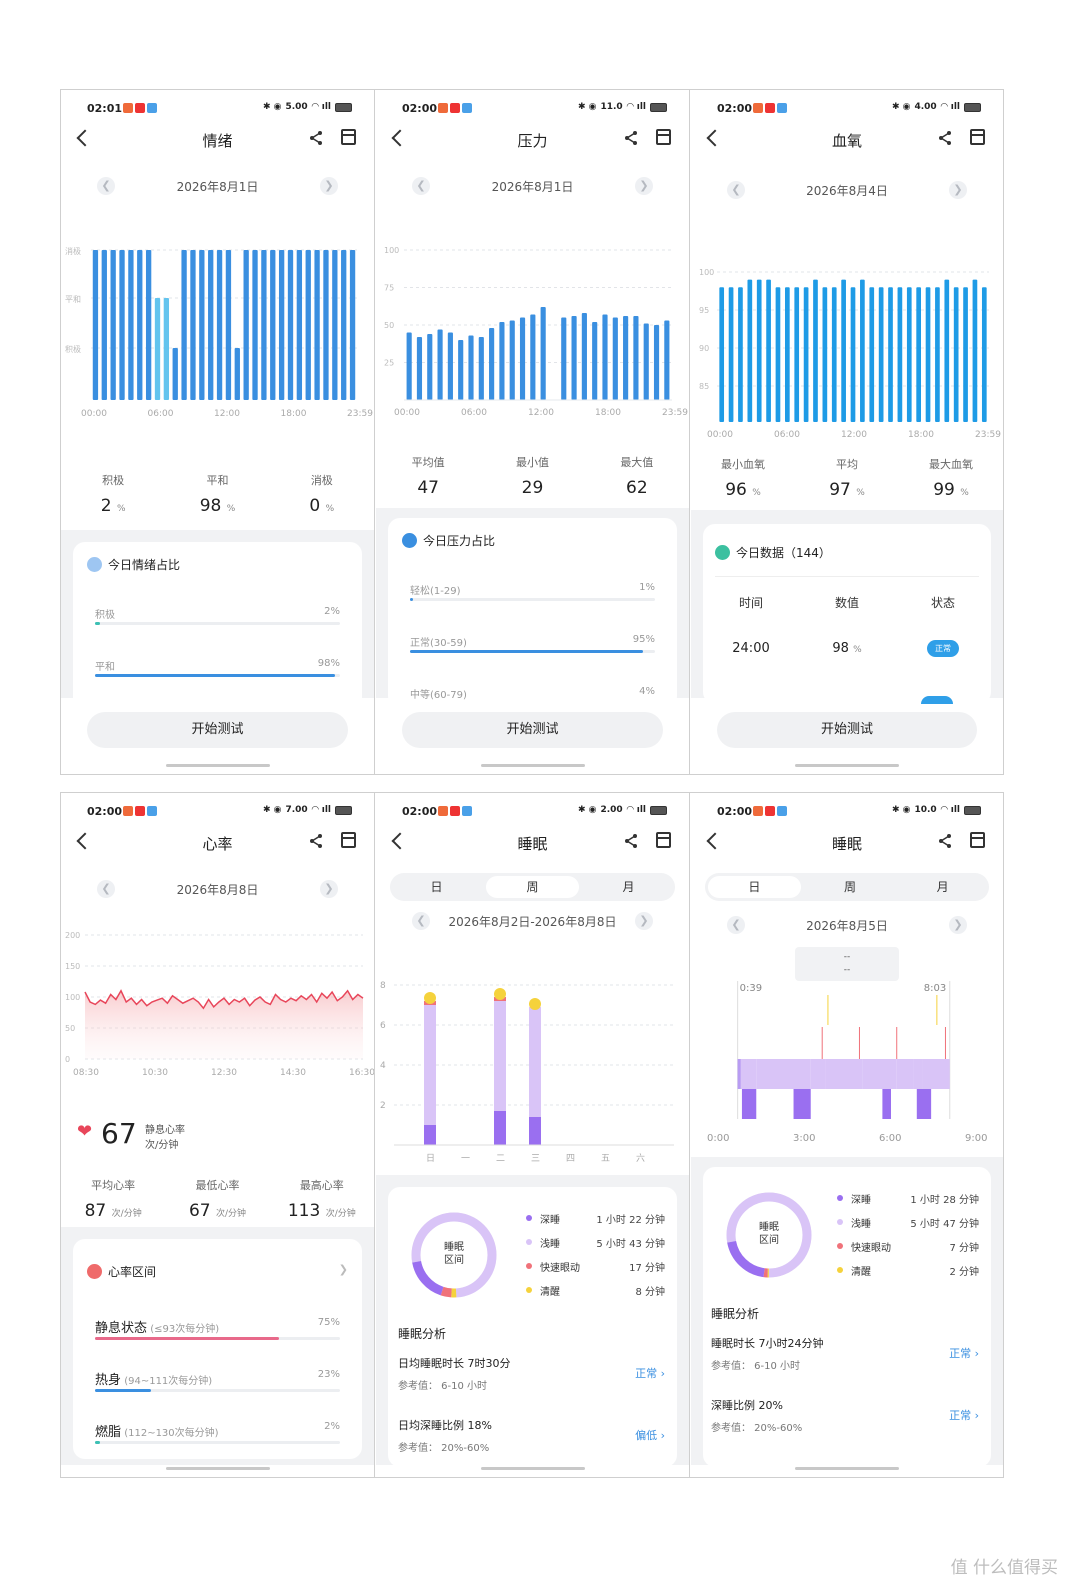 This screenshot has width=1080, height=1588. What do you see at coordinates (307, 810) in the screenshot?
I see `status-right-icons: ✱ ◉ 7.00 ◠ ıll` at bounding box center [307, 810].